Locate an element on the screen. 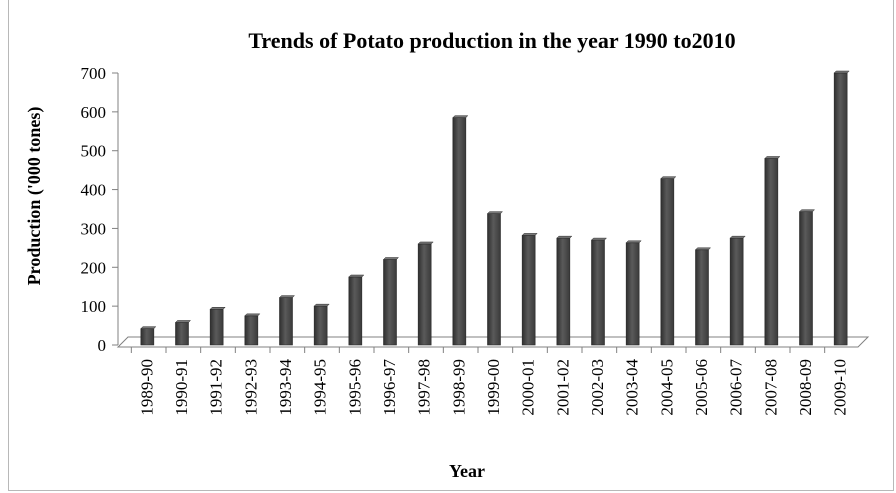 Image resolution: width=896 pixels, height=493 pixels. x-tick-label: 1999-00 is located at coordinates (493, 387).